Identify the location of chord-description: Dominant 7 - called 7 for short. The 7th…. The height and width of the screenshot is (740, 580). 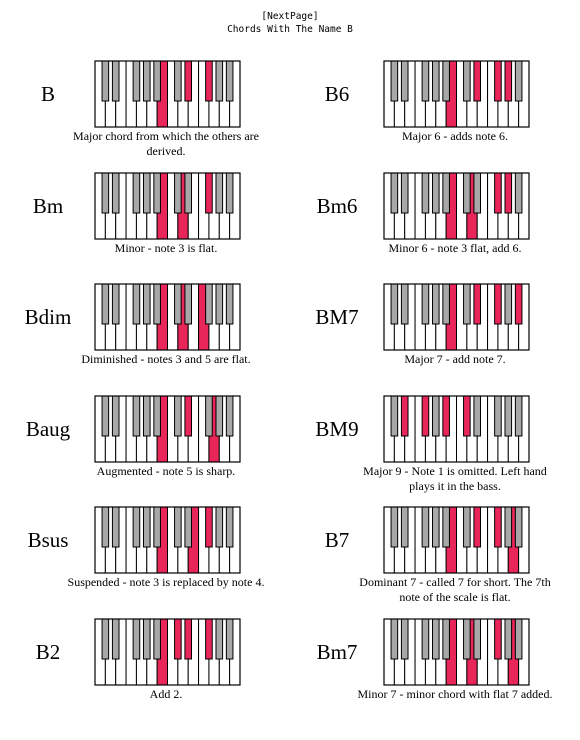
(455, 589).